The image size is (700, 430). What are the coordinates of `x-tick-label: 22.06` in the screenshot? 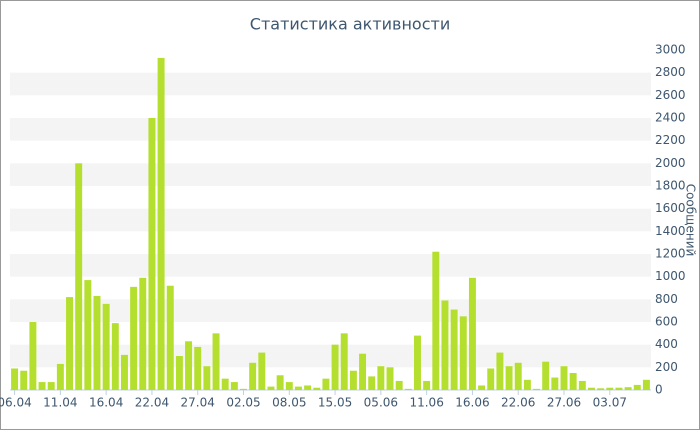 It's located at (518, 403).